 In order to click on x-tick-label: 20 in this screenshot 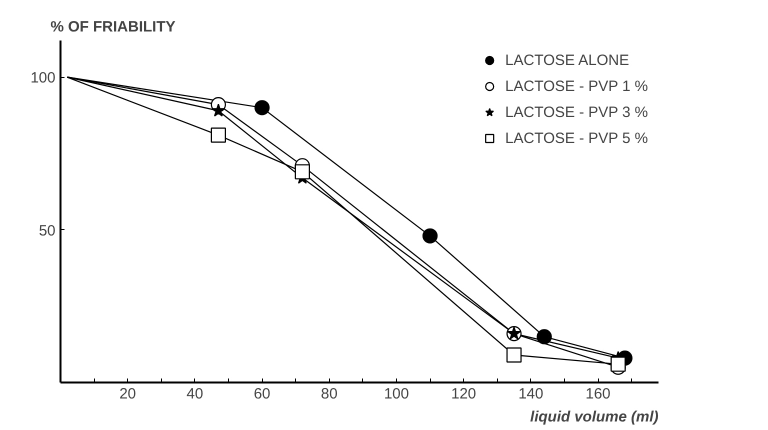, I will do `click(127, 394)`.